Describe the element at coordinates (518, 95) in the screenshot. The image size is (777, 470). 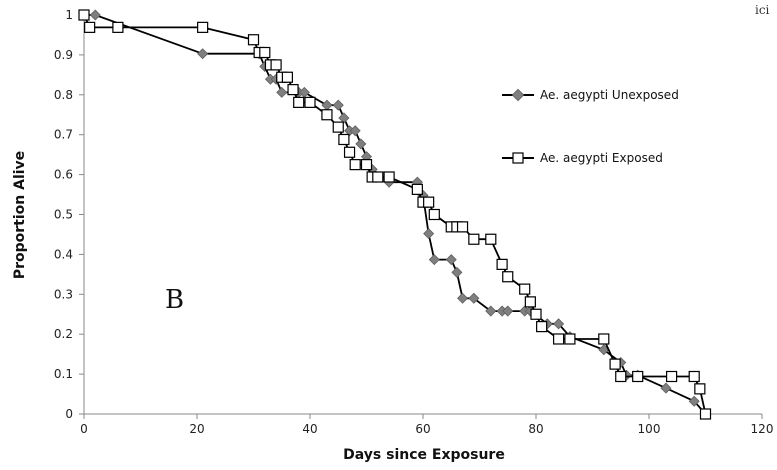
I see `legend-marker-unexposed` at that location.